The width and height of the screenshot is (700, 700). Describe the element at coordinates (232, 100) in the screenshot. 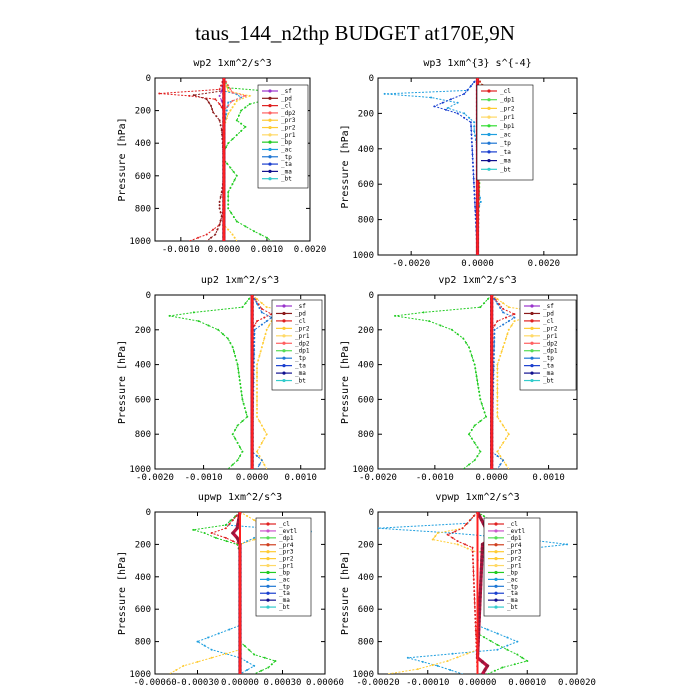

I see `marker-dp2` at that location.